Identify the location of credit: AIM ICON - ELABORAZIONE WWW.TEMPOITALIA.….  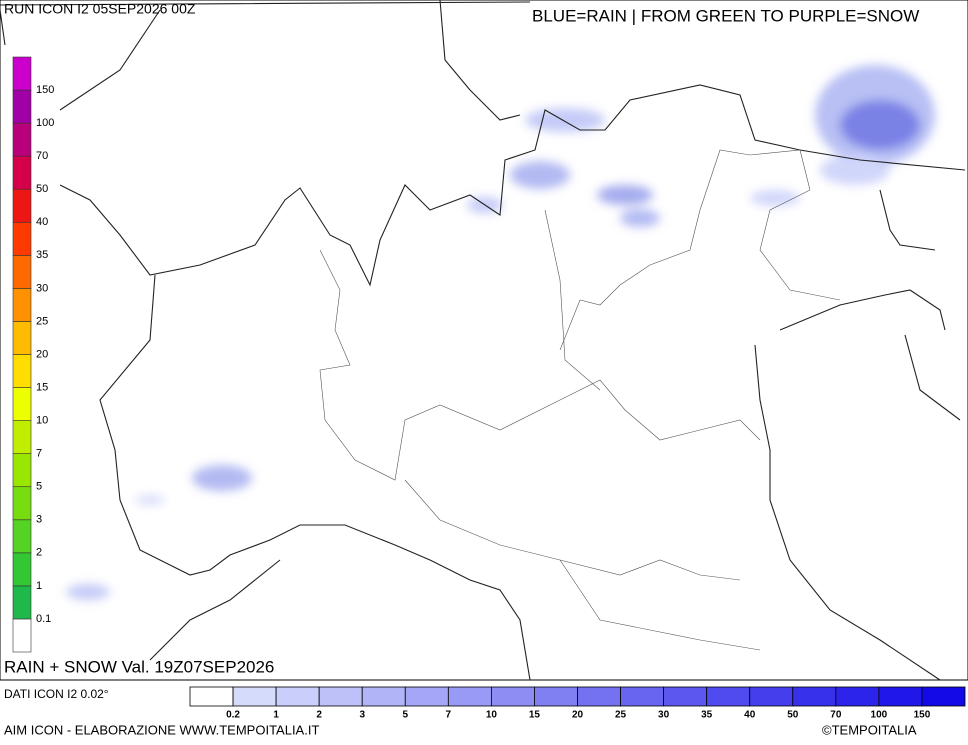
(161, 729).